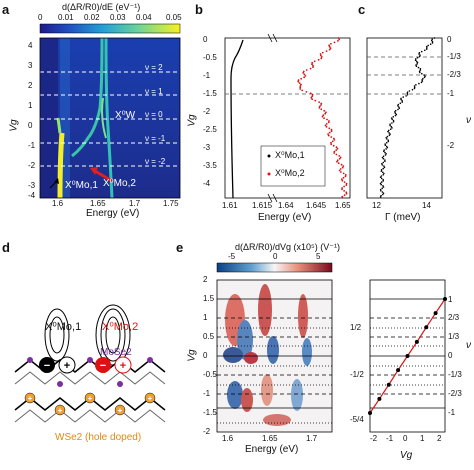 The image size is (474, 470). Describe the element at coordinates (450, 355) in the screenshot. I see `nu-tick: 0` at that location.